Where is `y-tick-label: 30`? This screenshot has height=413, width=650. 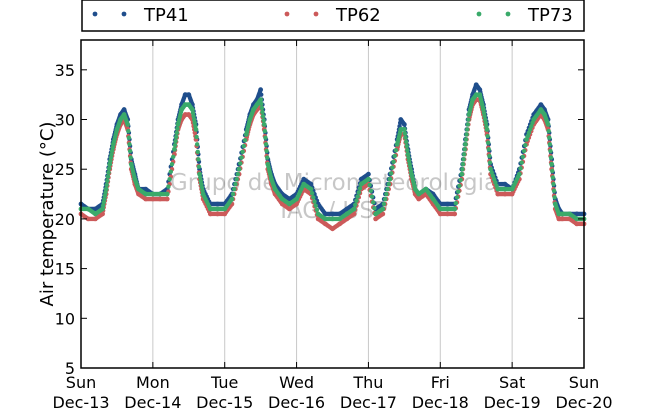
y-tick-label: 30 is located at coordinates (65, 120).